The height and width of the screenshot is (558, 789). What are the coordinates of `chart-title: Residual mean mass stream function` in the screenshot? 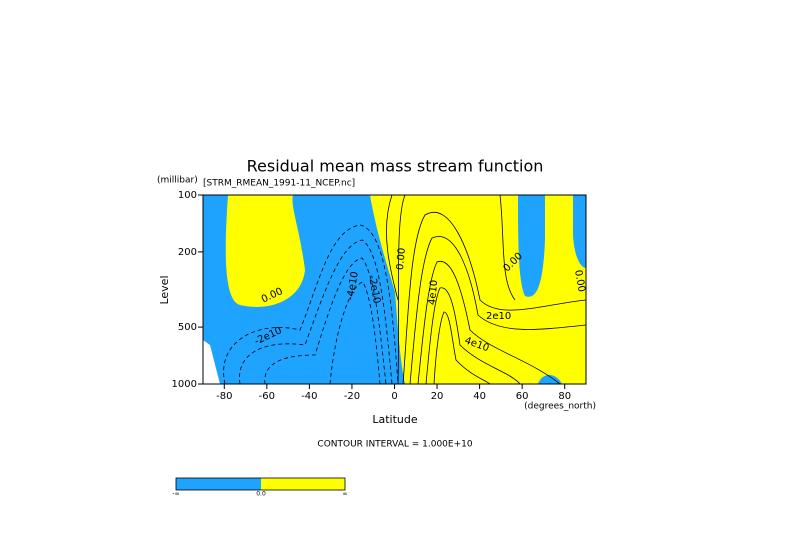 It's located at (395, 166).